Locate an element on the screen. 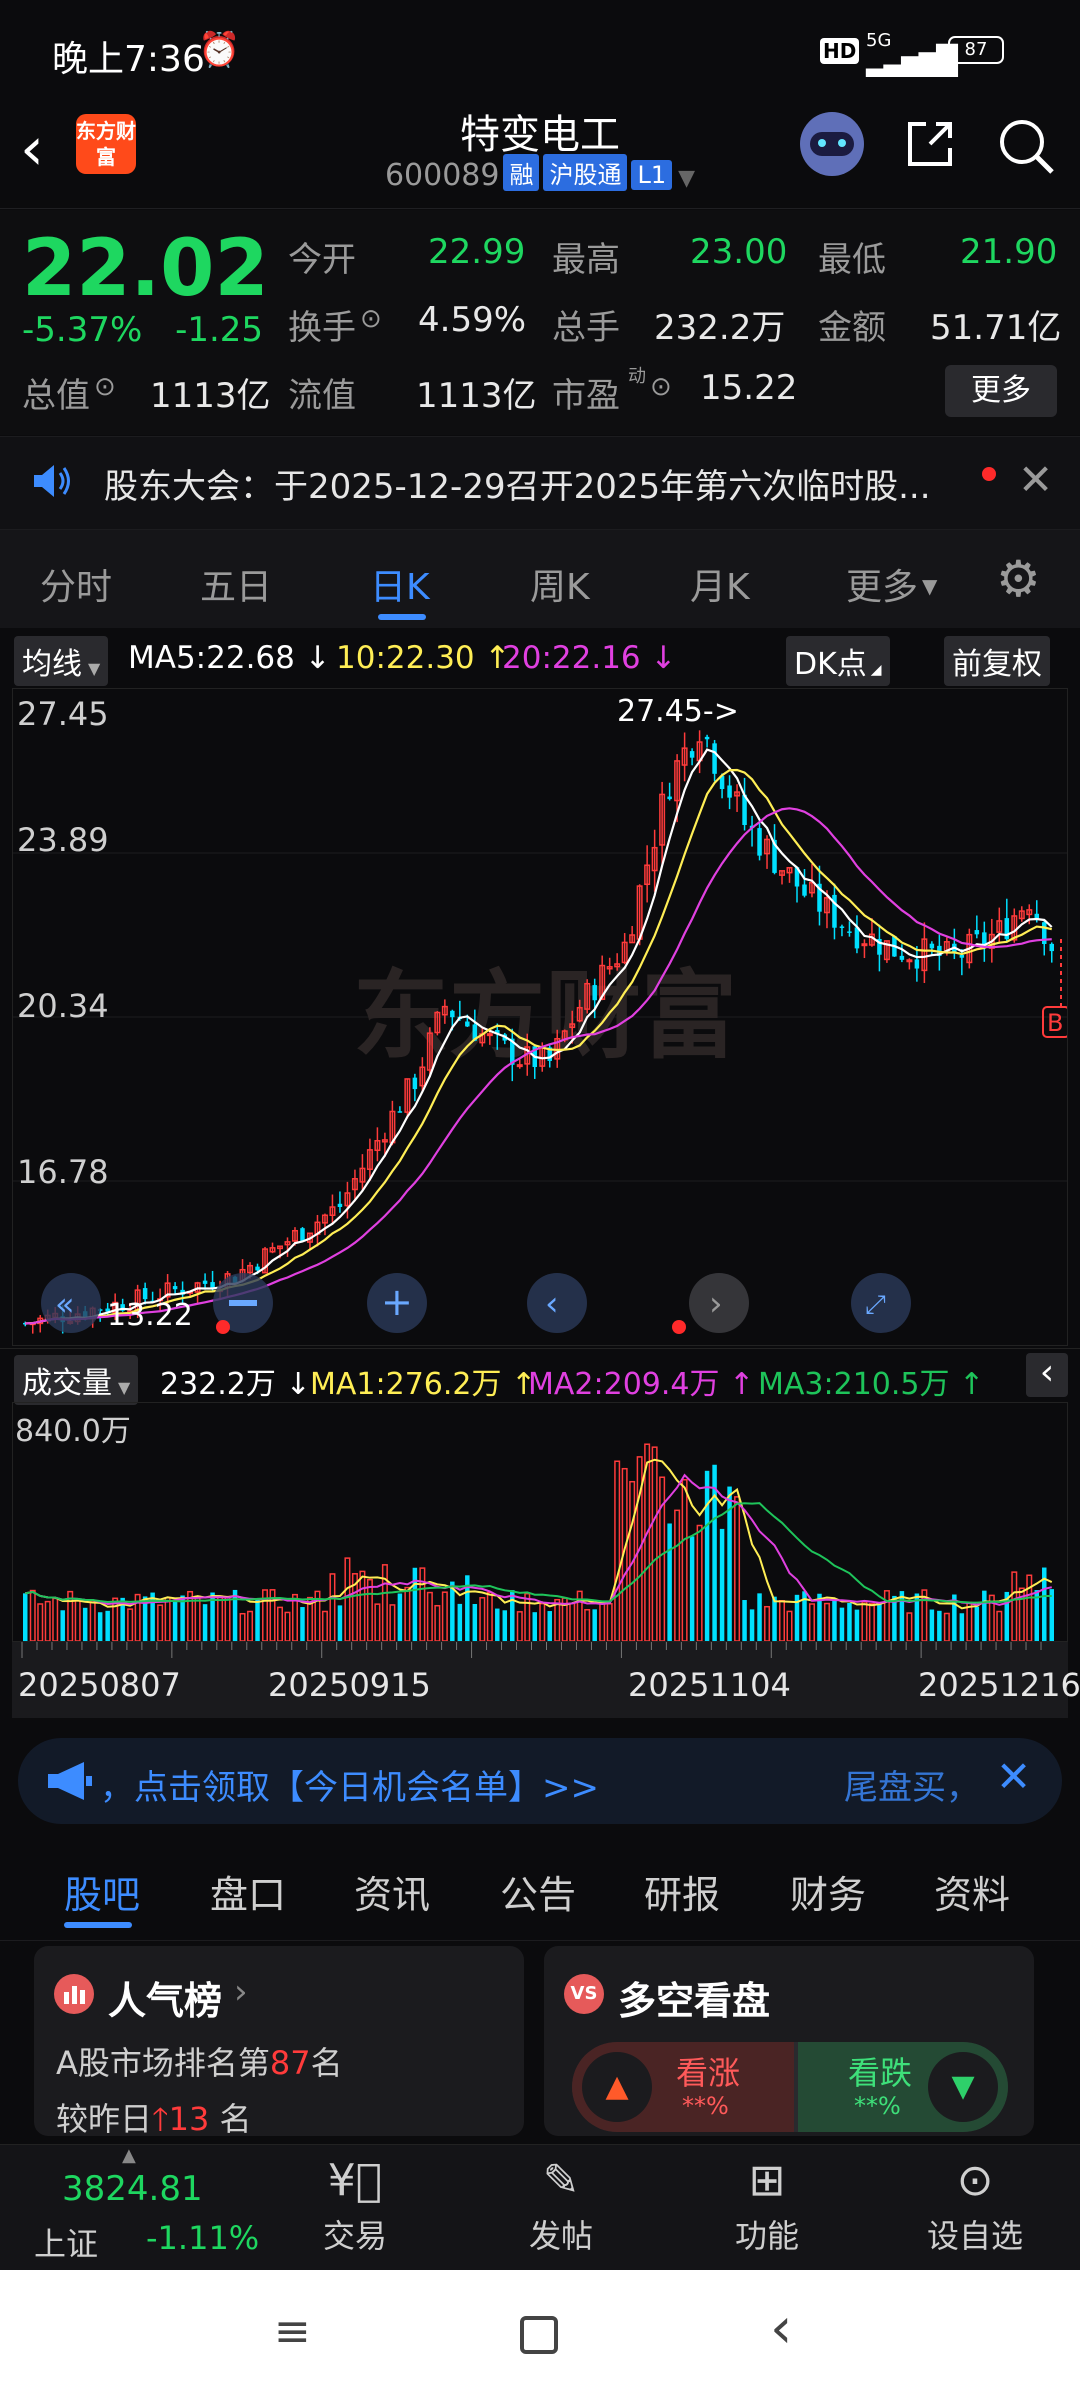  tab-financials: 财务 is located at coordinates (828, 1895).